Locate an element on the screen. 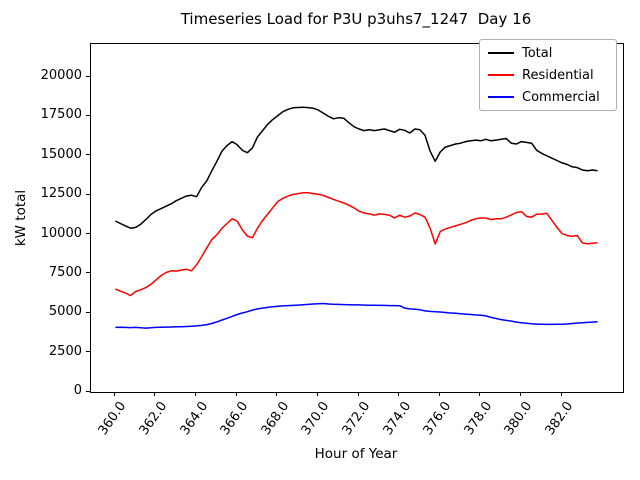 The image size is (640, 480). legend-label: Residential is located at coordinates (558, 75).